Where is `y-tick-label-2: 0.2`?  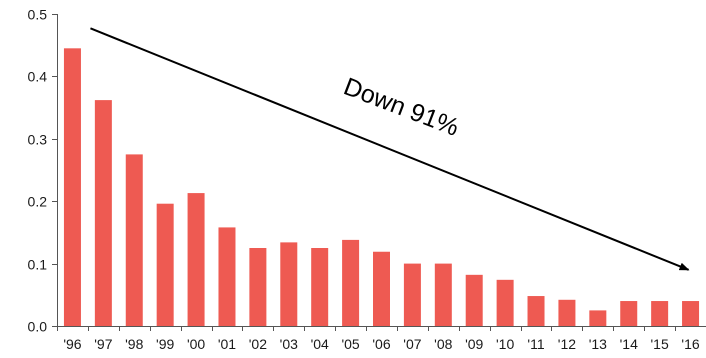
y-tick-label-2: 0.2 is located at coordinates (38, 202).